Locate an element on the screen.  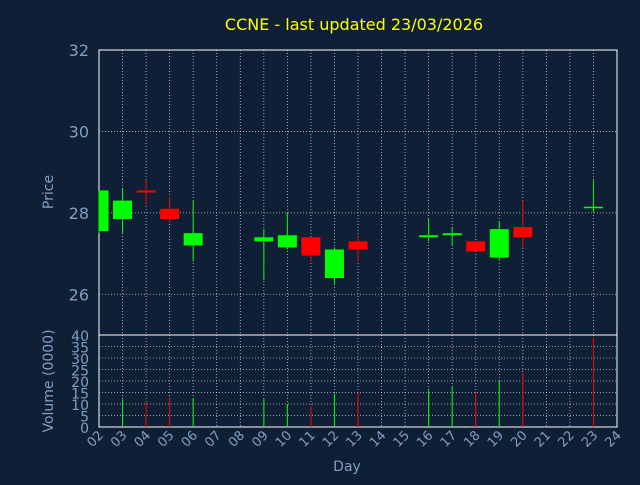
volume-tick-label: 20 is located at coordinates (80, 383).